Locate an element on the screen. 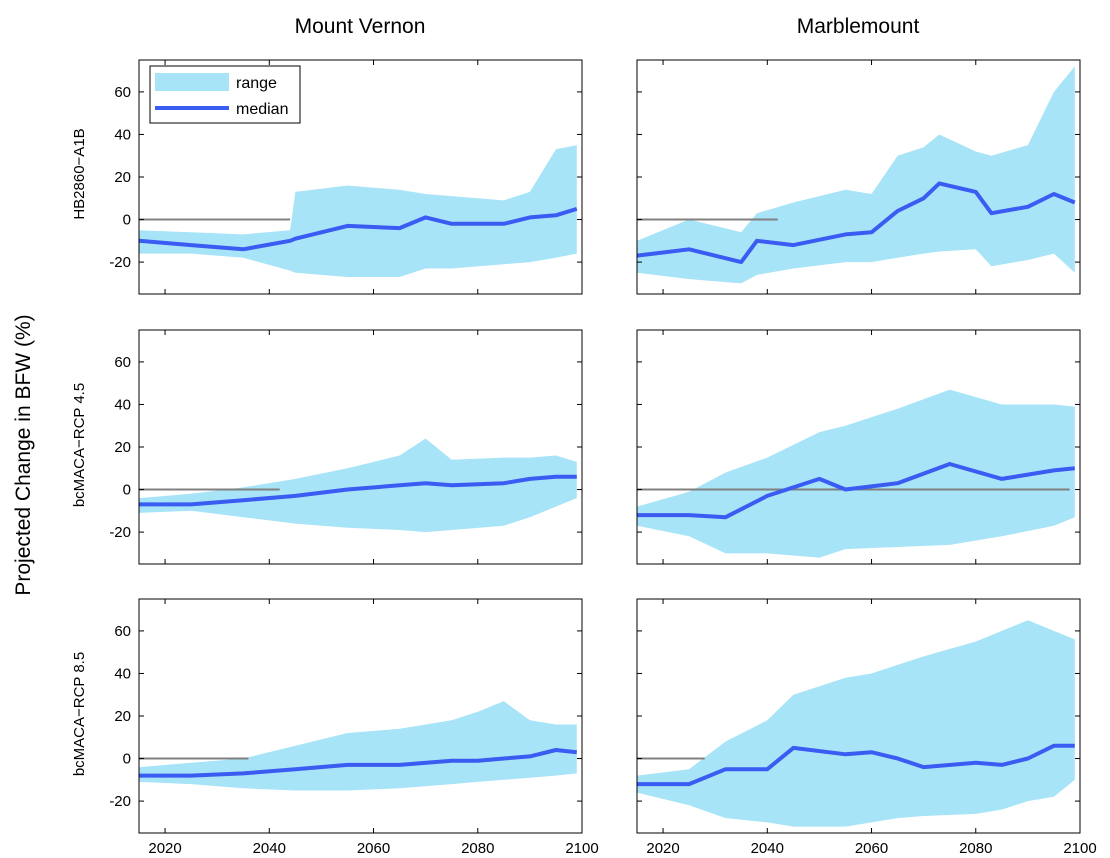 The height and width of the screenshot is (858, 1110). y-axis-label: Projected Change in BFW (%) is located at coordinates (23, 454).